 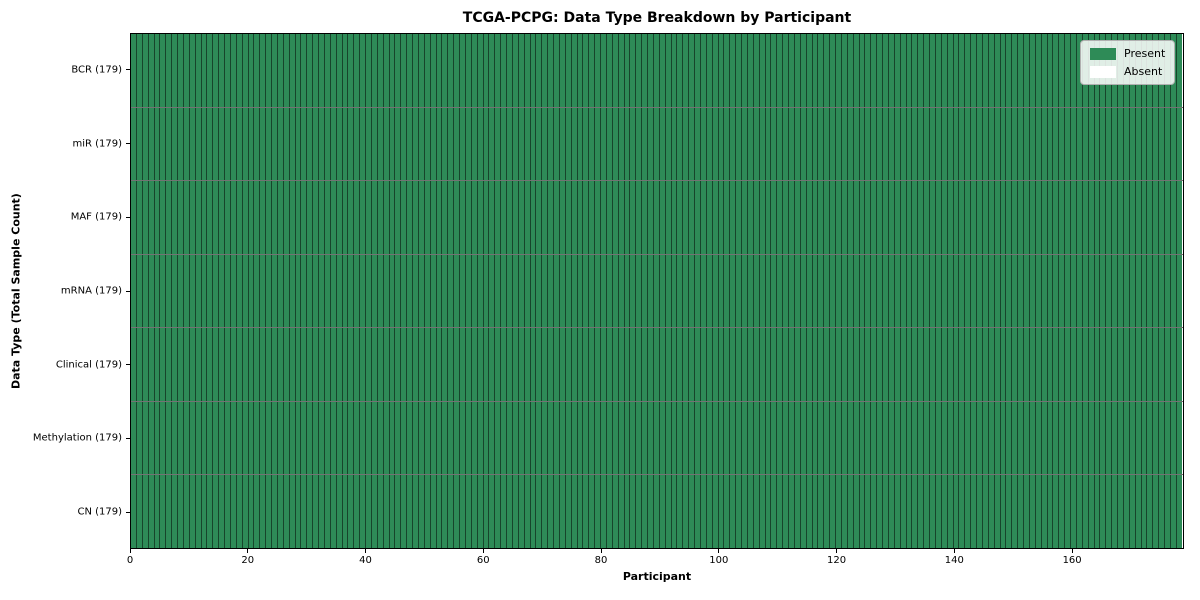 I want to click on x-tick-mark, so click(x=130, y=551).